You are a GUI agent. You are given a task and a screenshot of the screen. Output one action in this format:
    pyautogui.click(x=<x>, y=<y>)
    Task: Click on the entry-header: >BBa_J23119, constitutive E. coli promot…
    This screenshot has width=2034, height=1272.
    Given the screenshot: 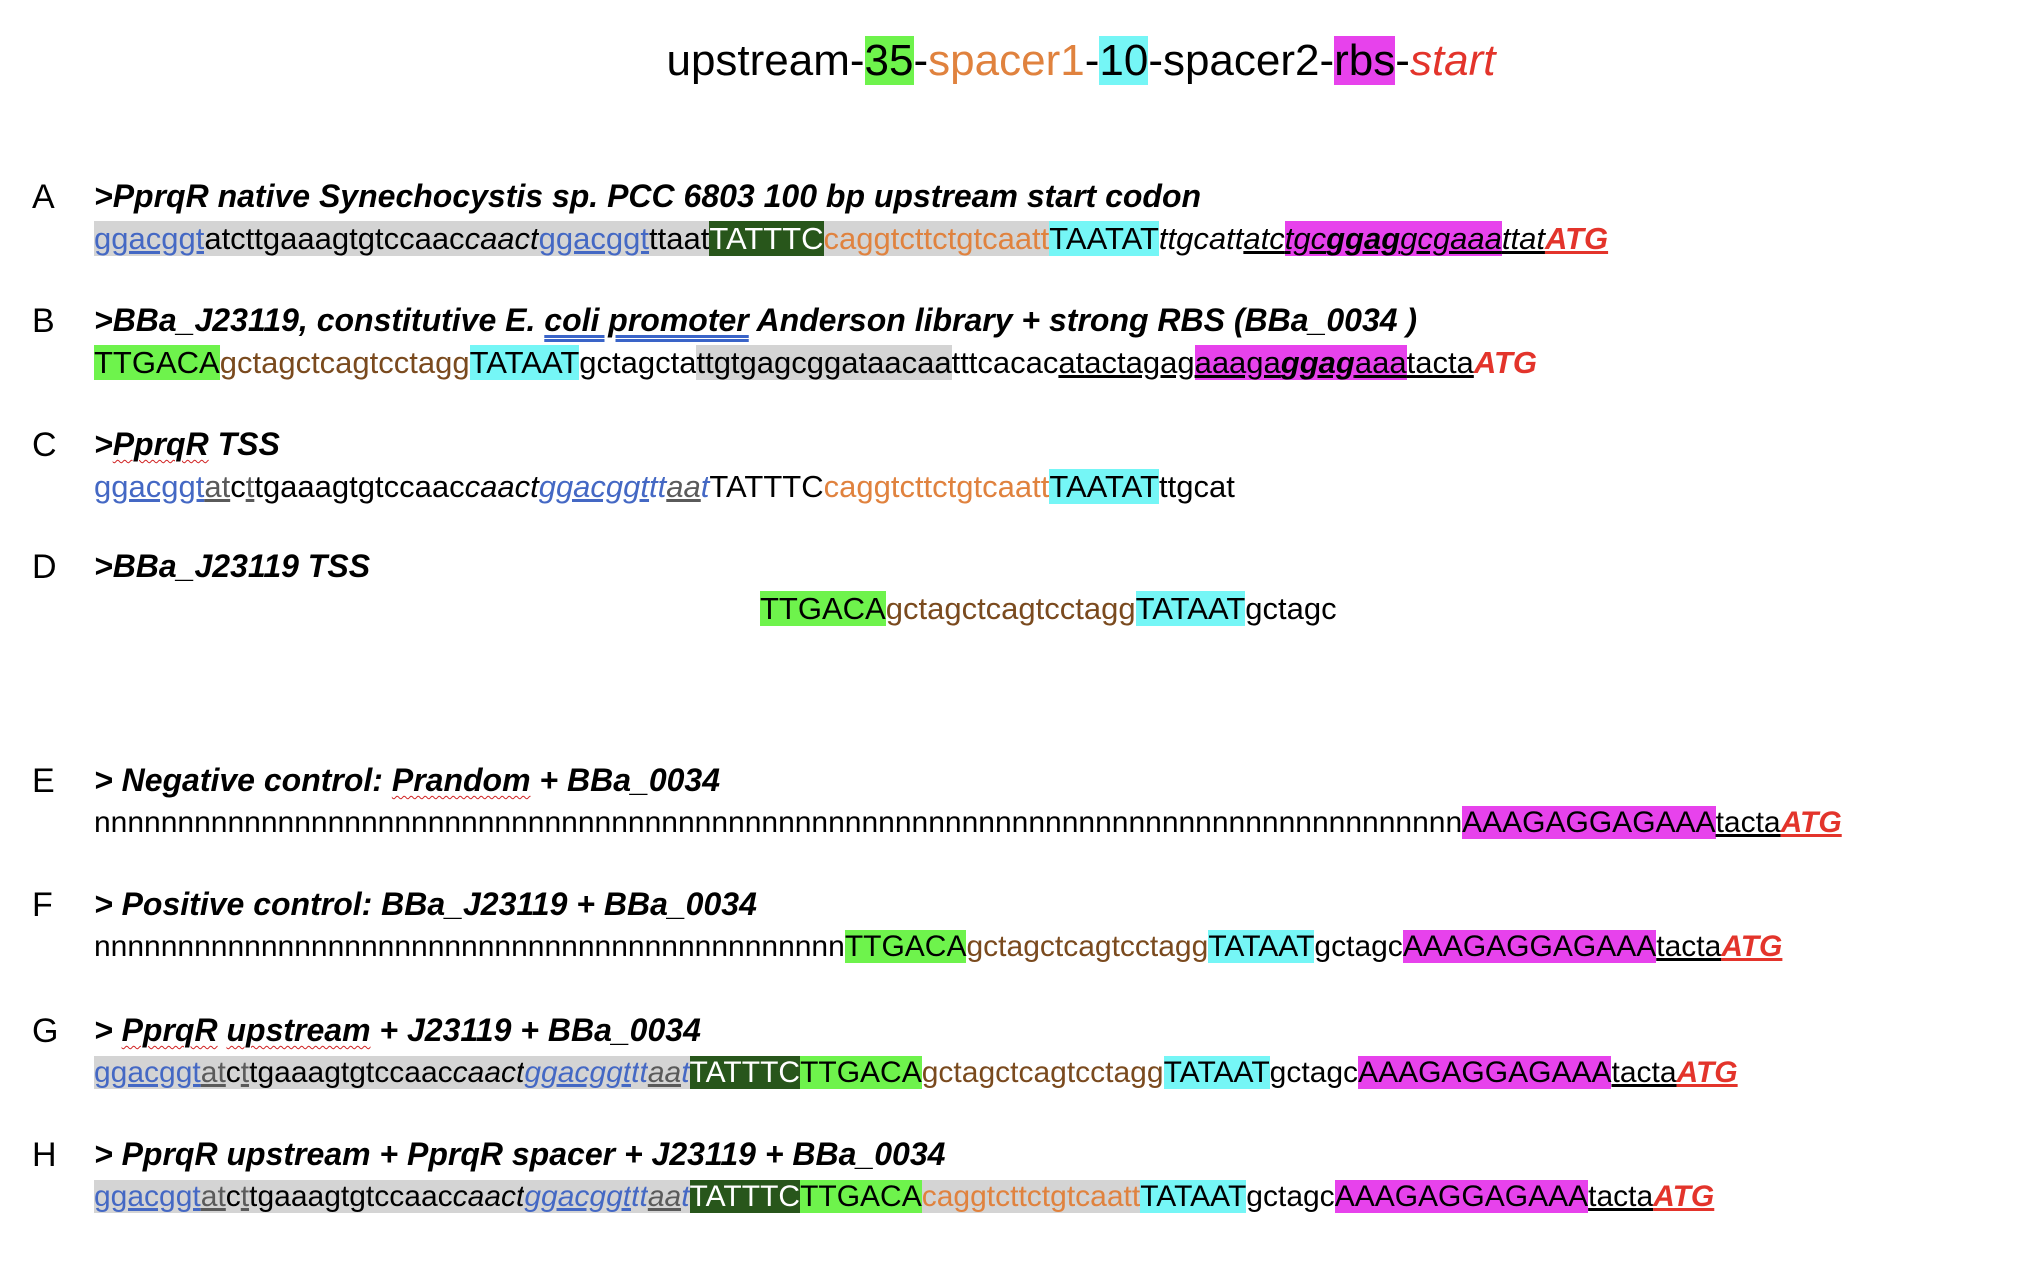 What is the action you would take?
    pyautogui.click(x=755, y=320)
    